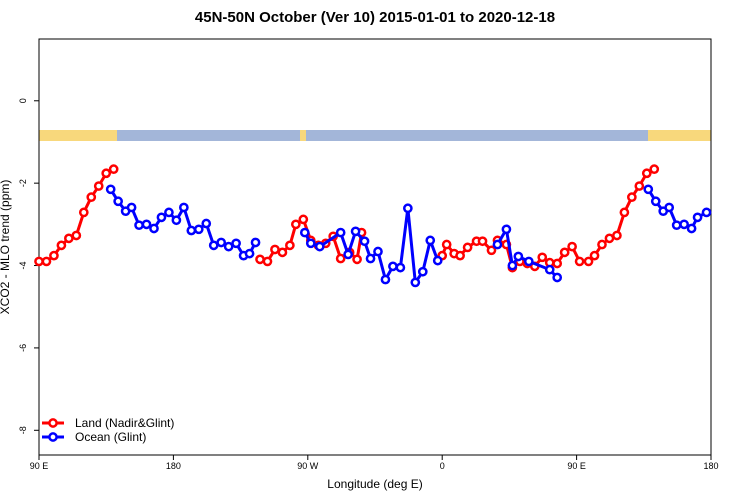 The width and height of the screenshot is (750, 500). What do you see at coordinates (23, 183) in the screenshot?
I see `y-tick-label: -2` at bounding box center [23, 183].